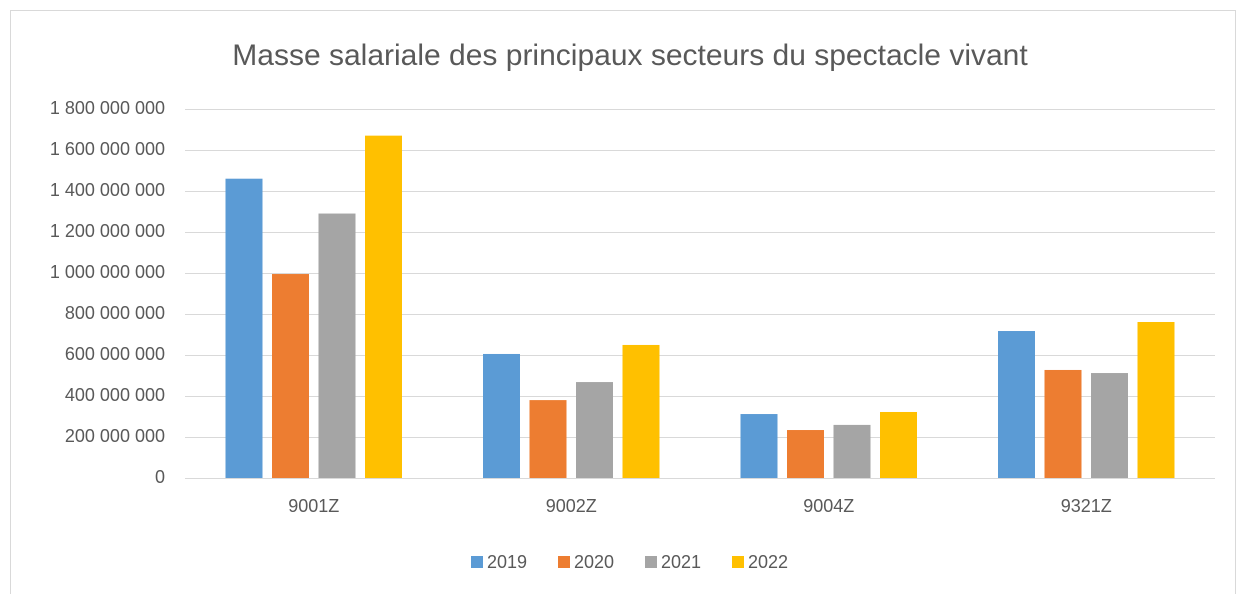 This screenshot has height=594, width=1247. I want to click on y-tick-label: 1 600 000 000, so click(107, 149).